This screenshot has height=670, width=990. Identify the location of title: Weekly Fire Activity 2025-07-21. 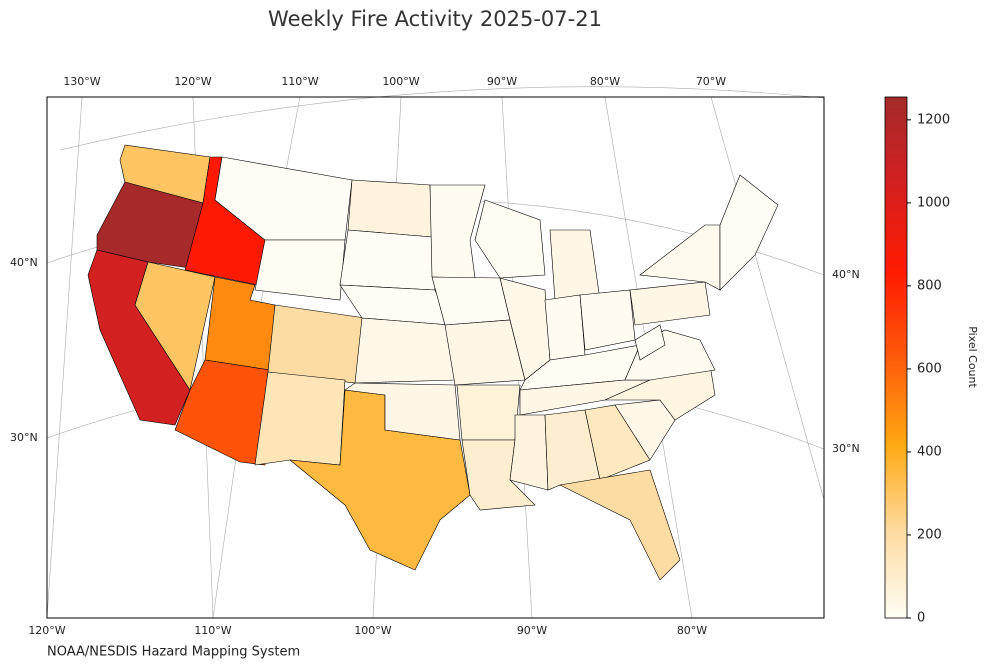
(435, 19).